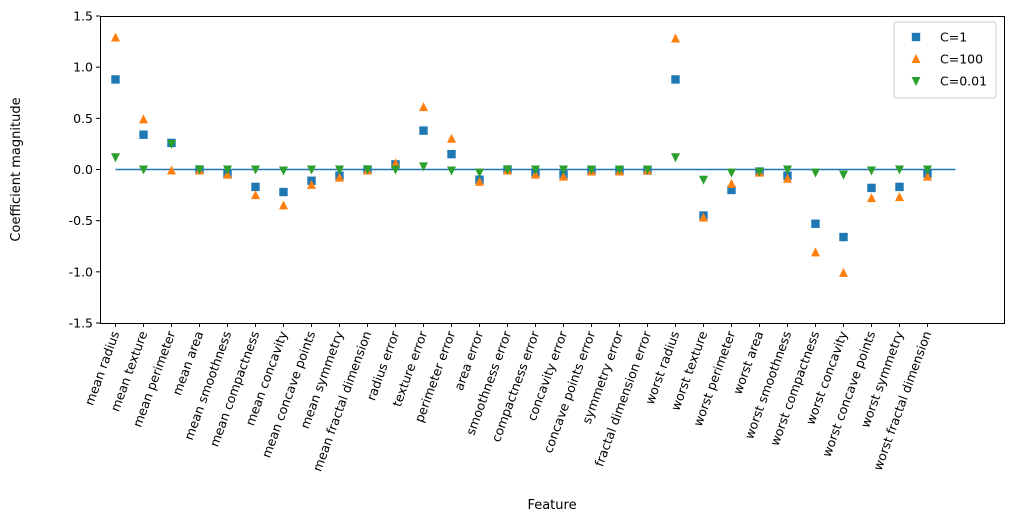  I want to click on legend: C=1 C=100 C=0.01, so click(945, 60).